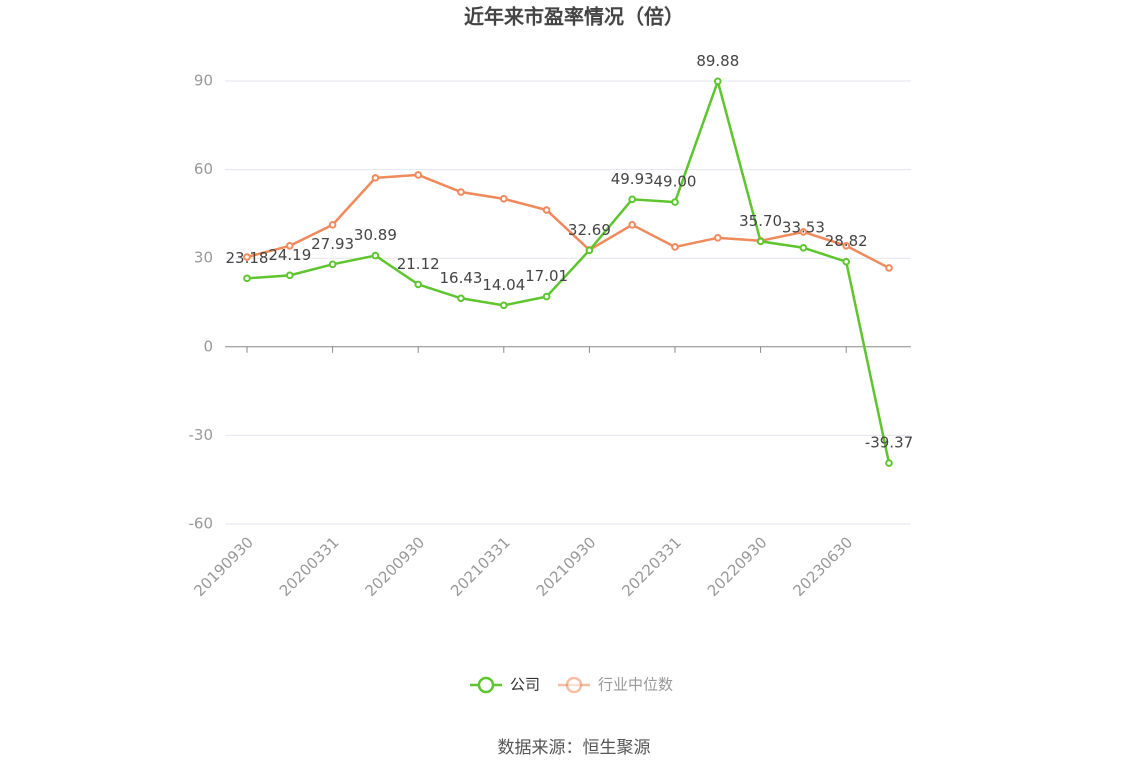  What do you see at coordinates (651, 566) in the screenshot?
I see `x-tick-label: 20220331` at bounding box center [651, 566].